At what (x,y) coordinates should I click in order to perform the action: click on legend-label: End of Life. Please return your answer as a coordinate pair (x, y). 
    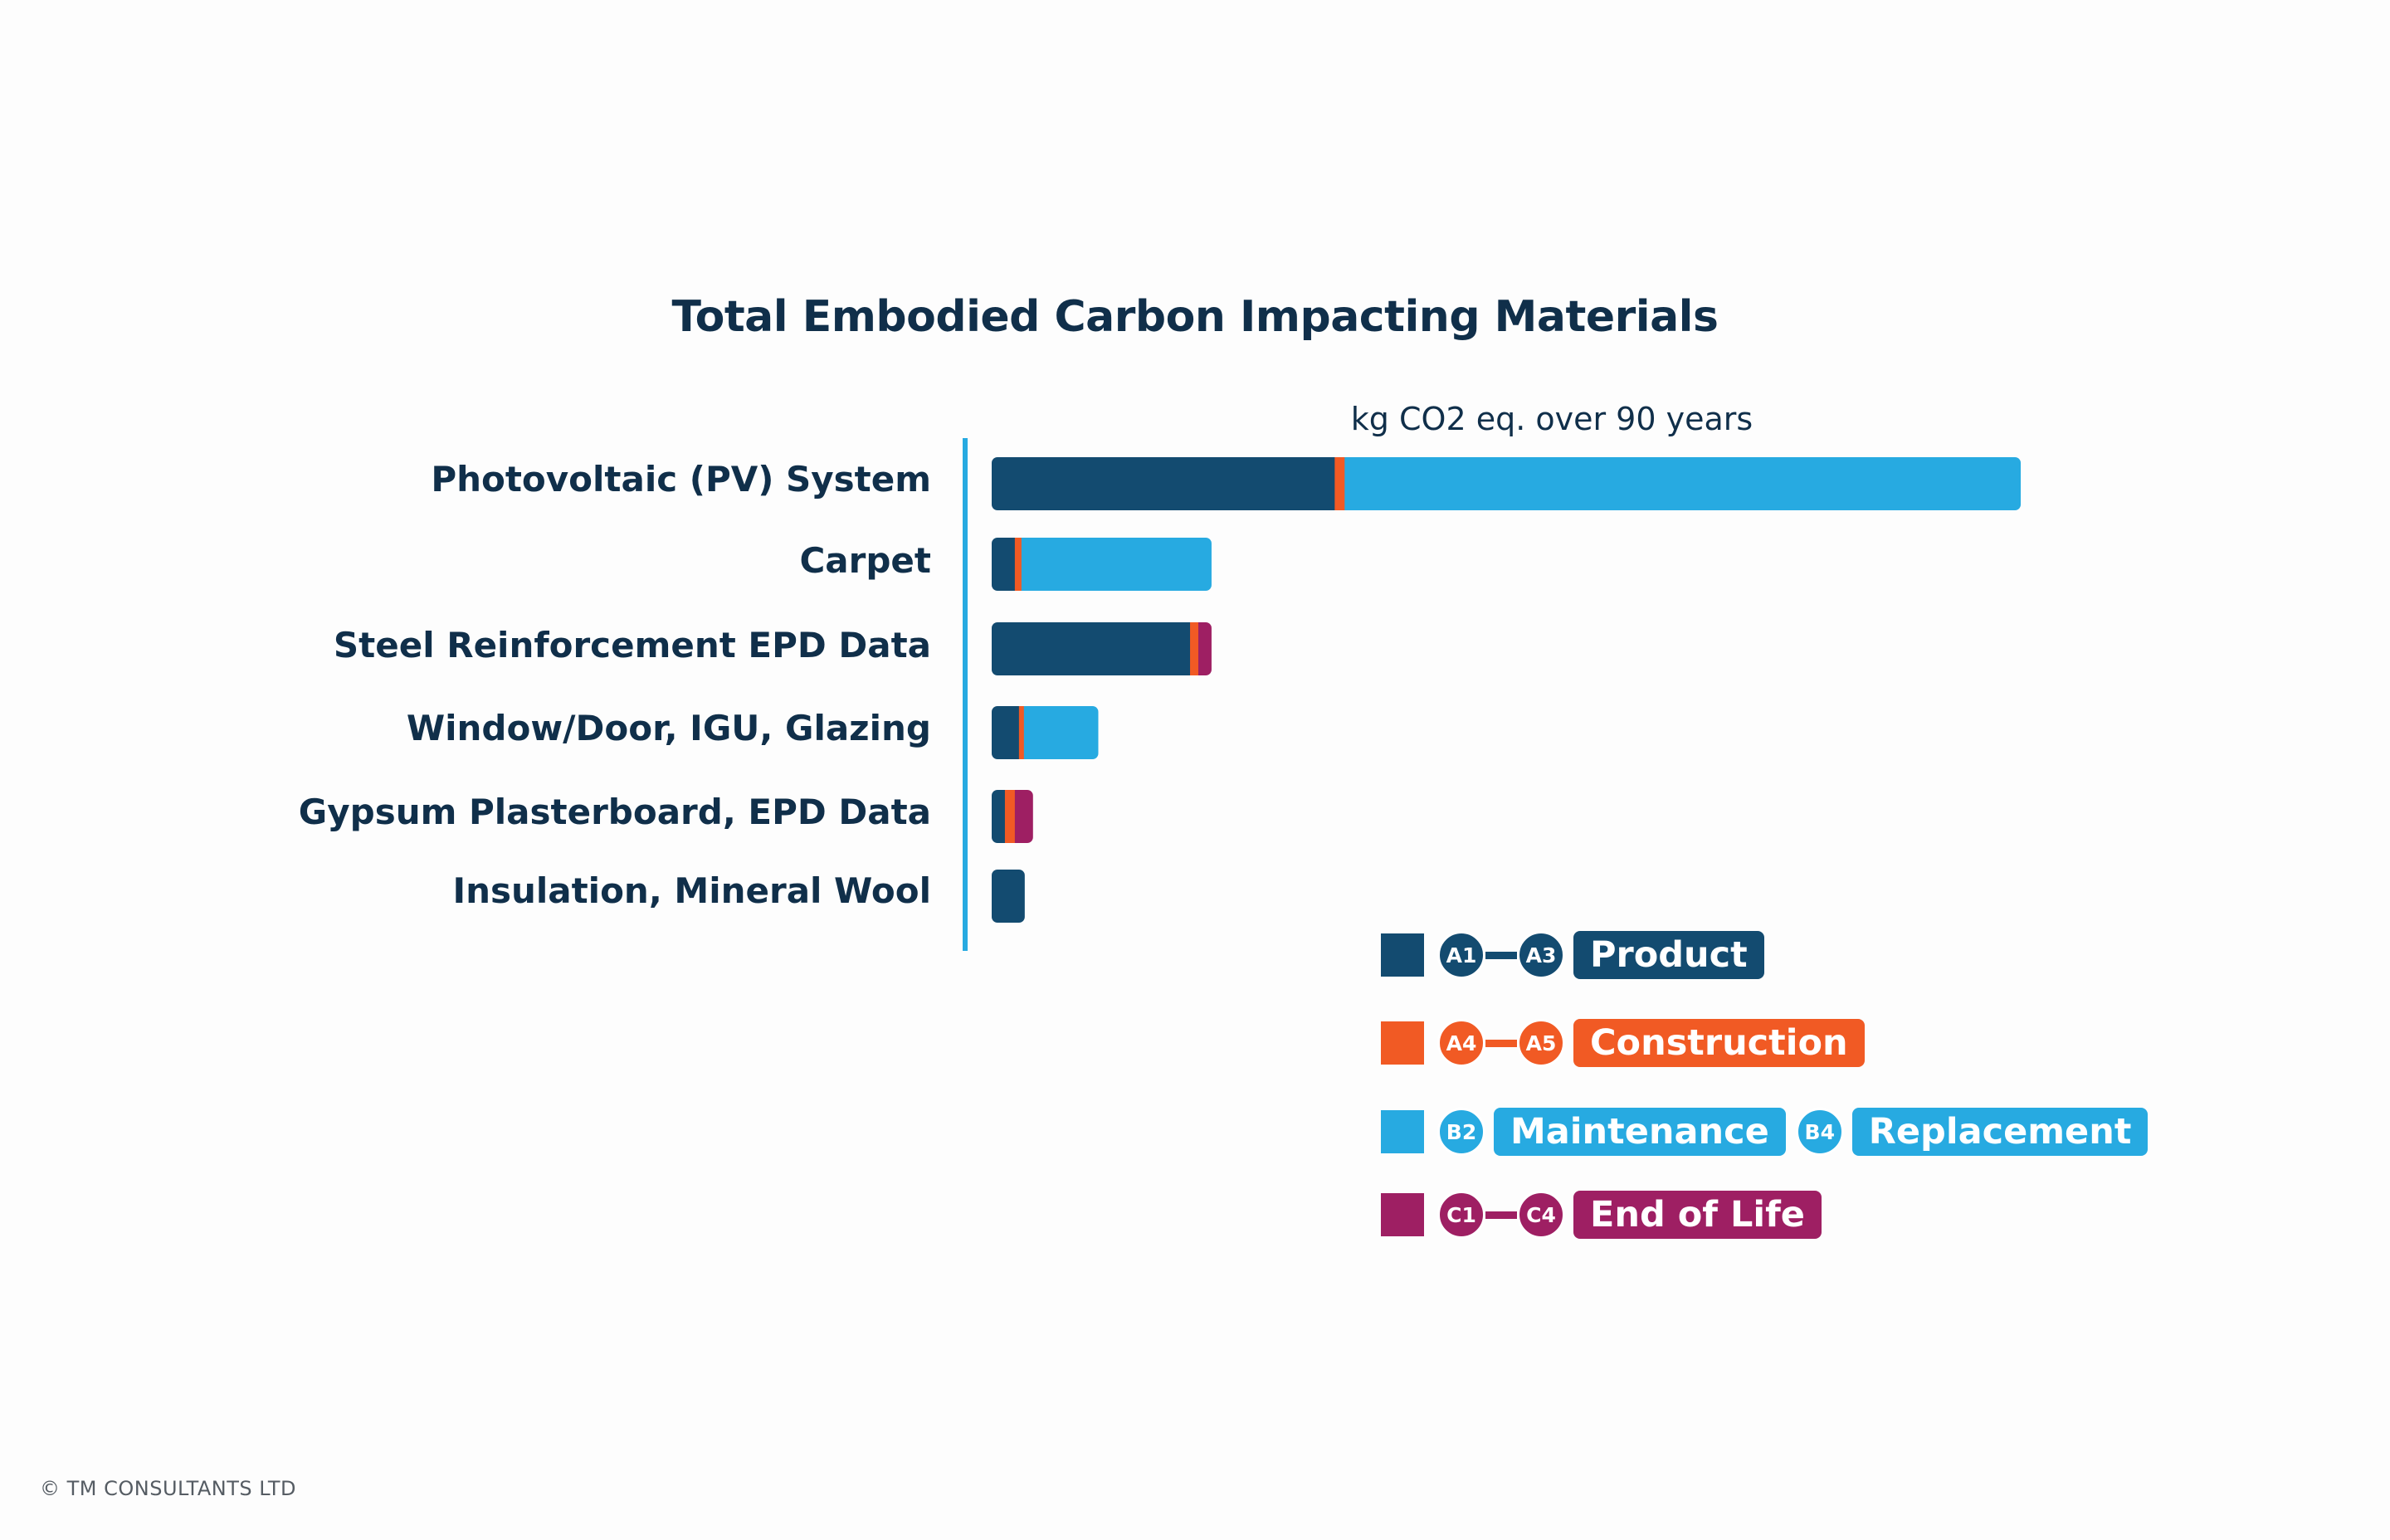
    Looking at the image, I should click on (1697, 1215).